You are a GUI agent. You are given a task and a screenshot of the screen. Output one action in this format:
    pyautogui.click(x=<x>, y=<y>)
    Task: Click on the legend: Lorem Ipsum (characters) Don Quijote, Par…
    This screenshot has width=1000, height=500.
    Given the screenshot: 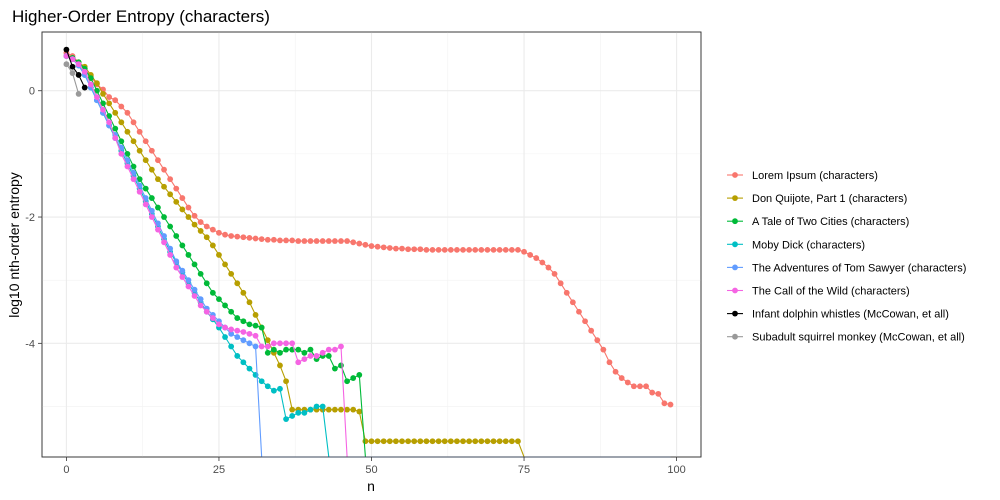 What is the action you would take?
    pyautogui.click(x=846, y=257)
    